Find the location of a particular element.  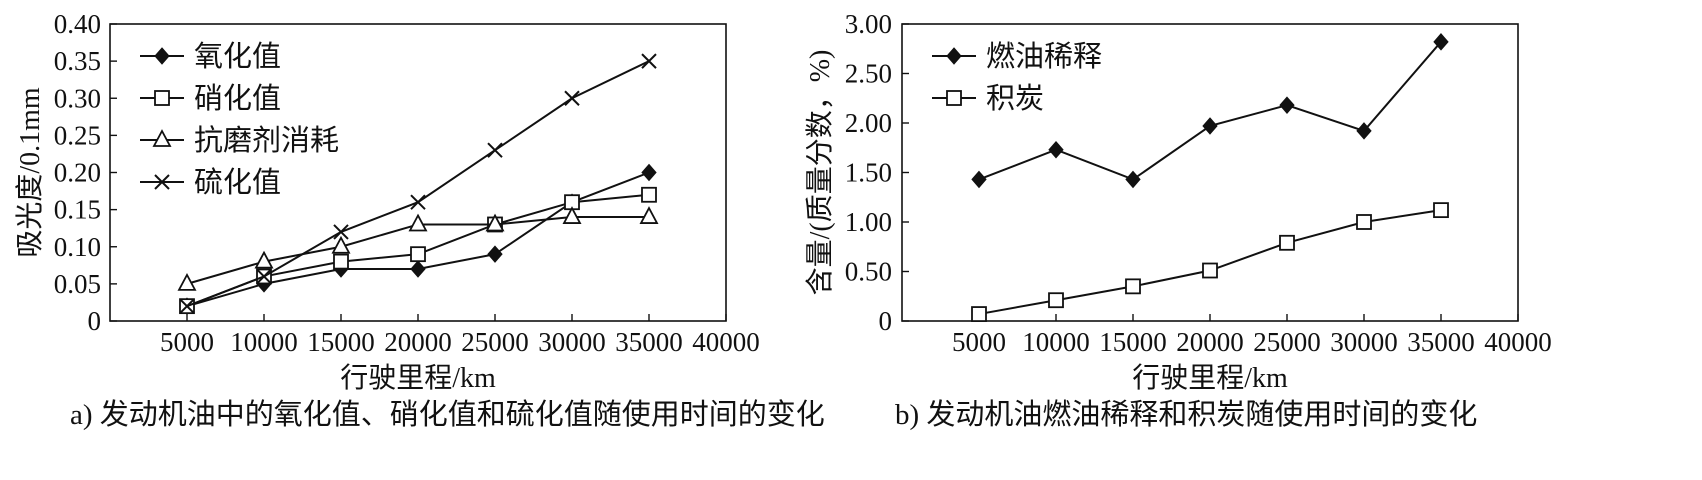

y-tick-label: 0.05 is located at coordinates (77, 284).